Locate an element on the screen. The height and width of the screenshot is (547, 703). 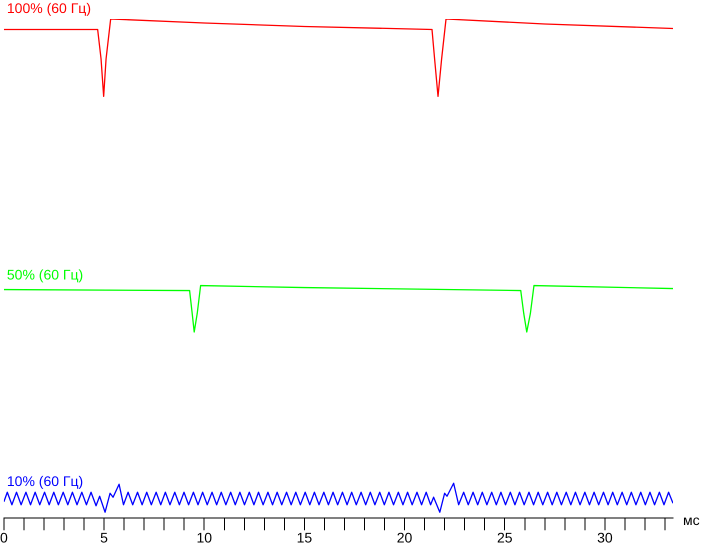
x-tick-label: 5 is located at coordinates (104, 537).